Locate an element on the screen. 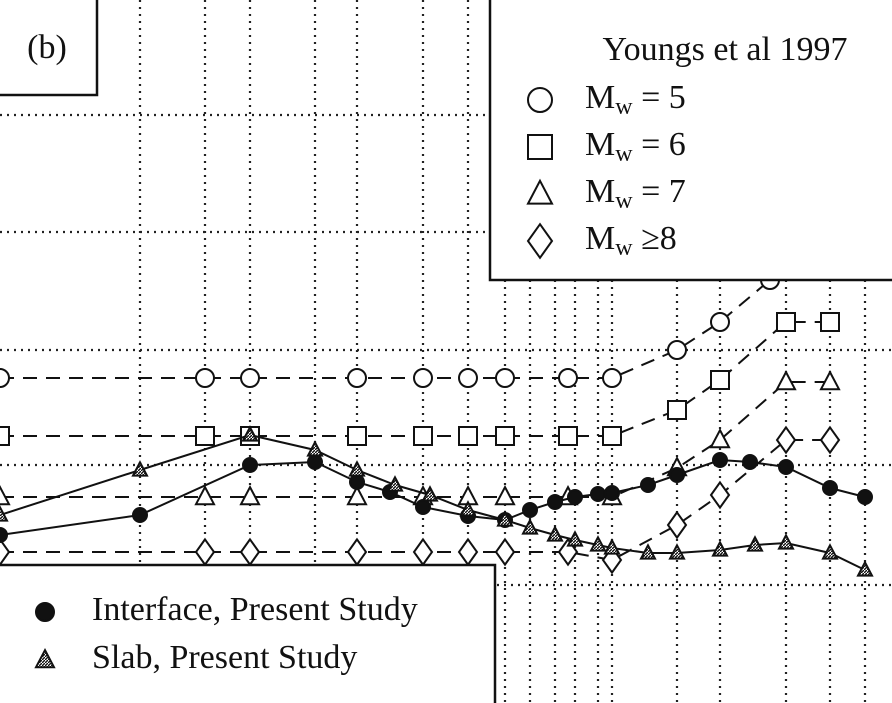 This screenshot has height=703, width=892. legend-label: Slab, Present Study is located at coordinates (224, 657).